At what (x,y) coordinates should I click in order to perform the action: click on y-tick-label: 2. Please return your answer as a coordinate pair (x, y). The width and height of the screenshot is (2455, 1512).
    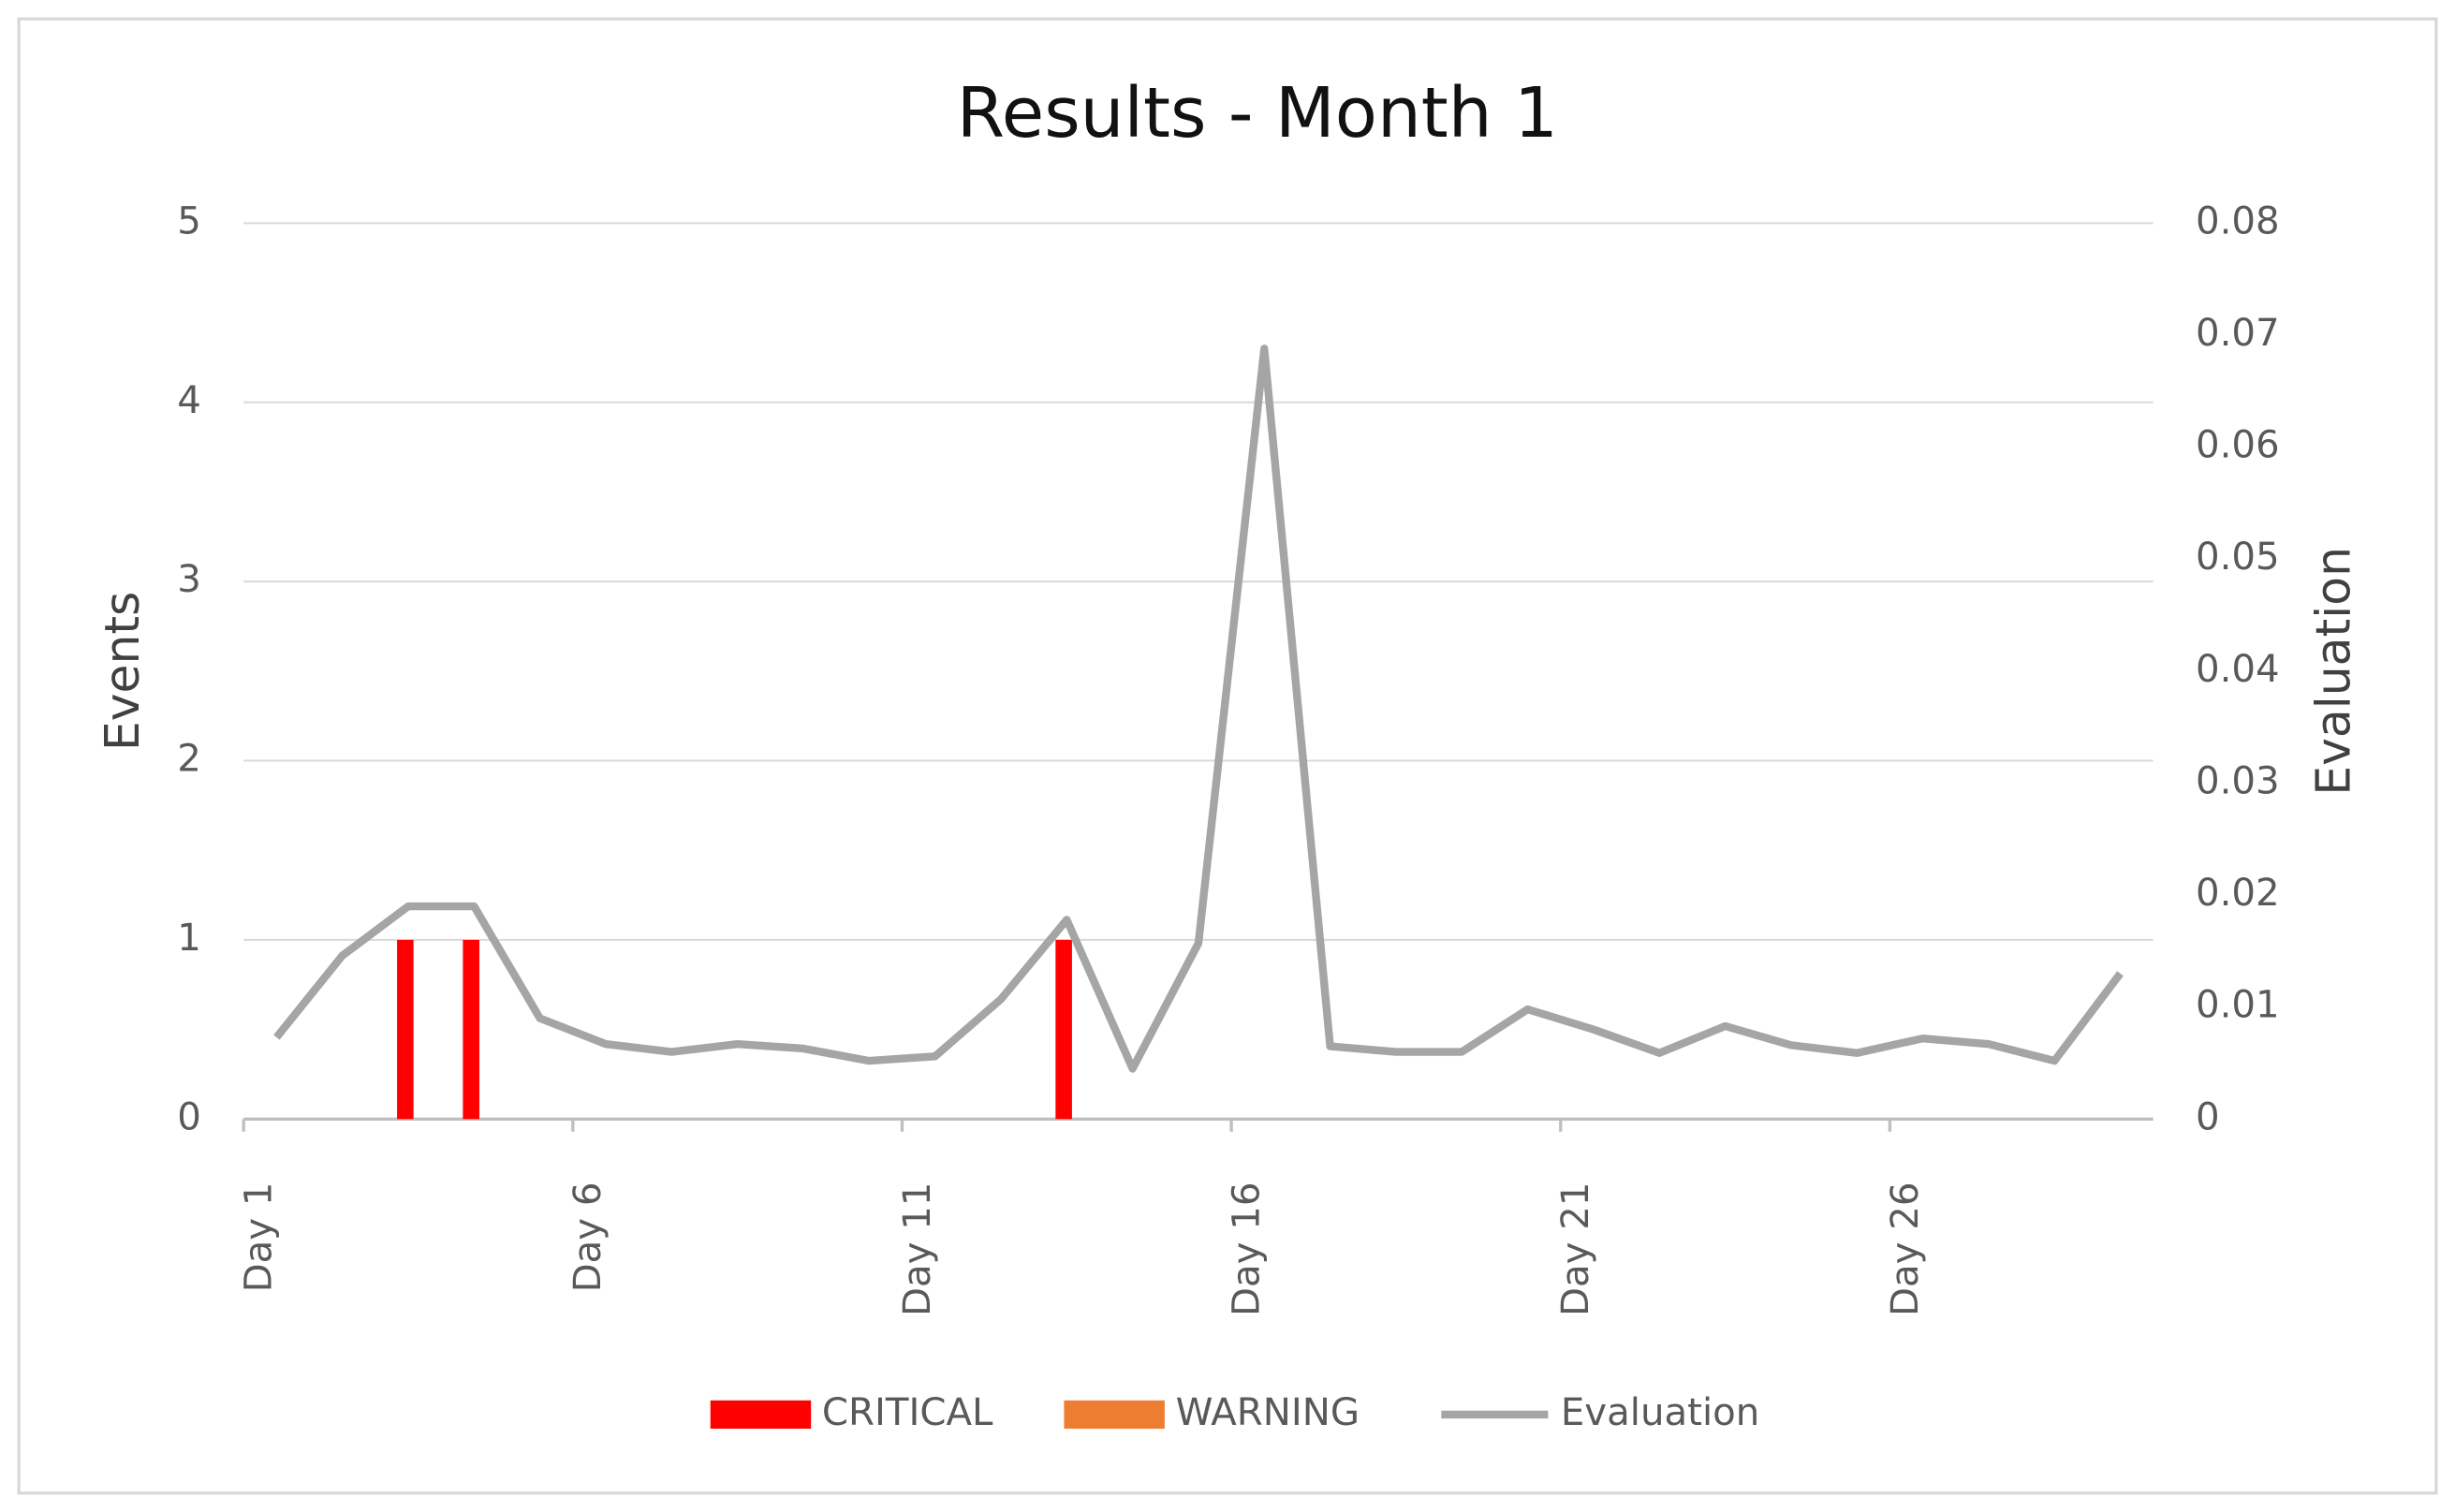
    Looking at the image, I should click on (189, 759).